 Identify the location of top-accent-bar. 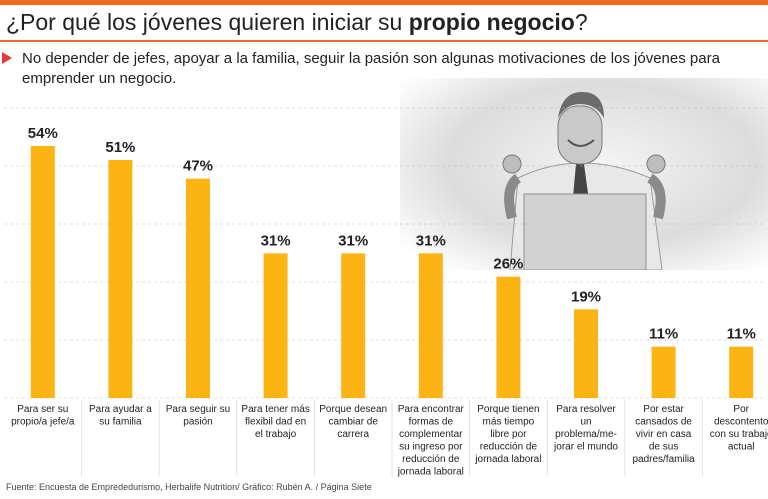
(384, 2).